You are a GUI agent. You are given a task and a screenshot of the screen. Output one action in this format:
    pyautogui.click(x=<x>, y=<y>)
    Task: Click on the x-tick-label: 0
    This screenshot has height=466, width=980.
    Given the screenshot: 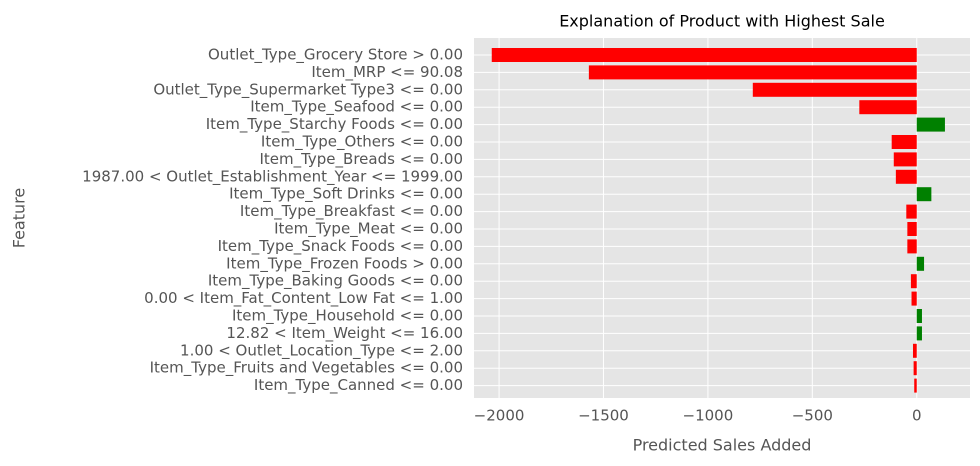 What is the action you would take?
    pyautogui.click(x=917, y=416)
    